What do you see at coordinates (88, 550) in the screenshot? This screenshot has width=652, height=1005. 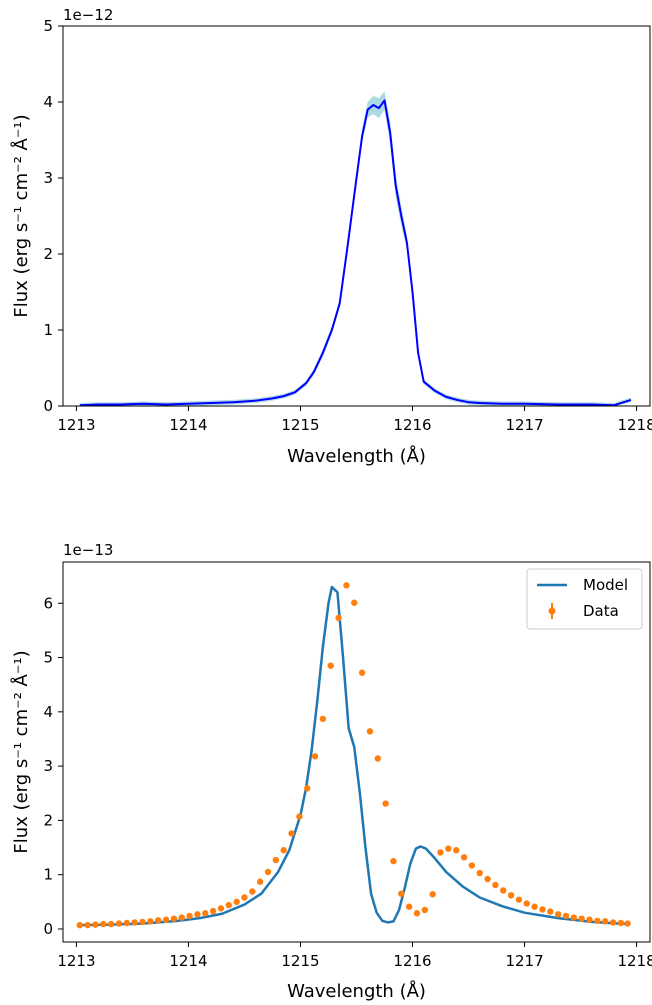 I see `offset-label: 1e−13` at bounding box center [88, 550].